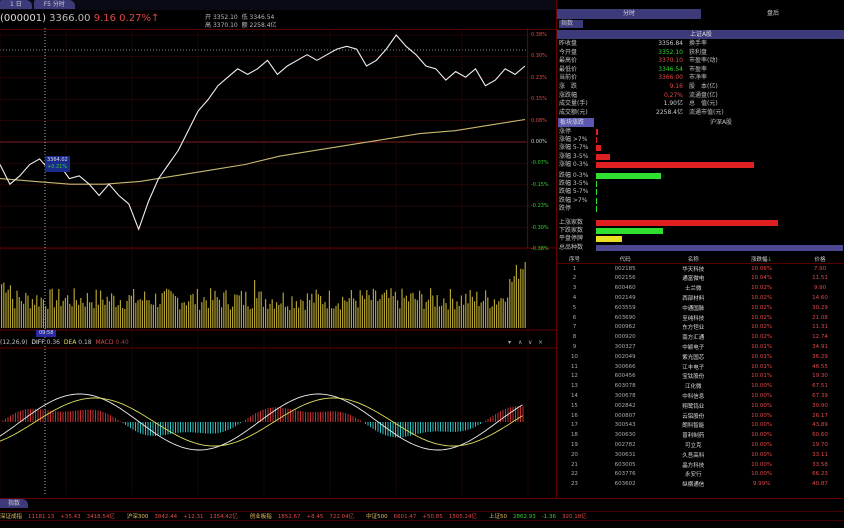 This screenshot has width=844, height=528. What do you see at coordinates (625, 259) in the screenshot?
I see `column-header: 代码` at bounding box center [625, 259].